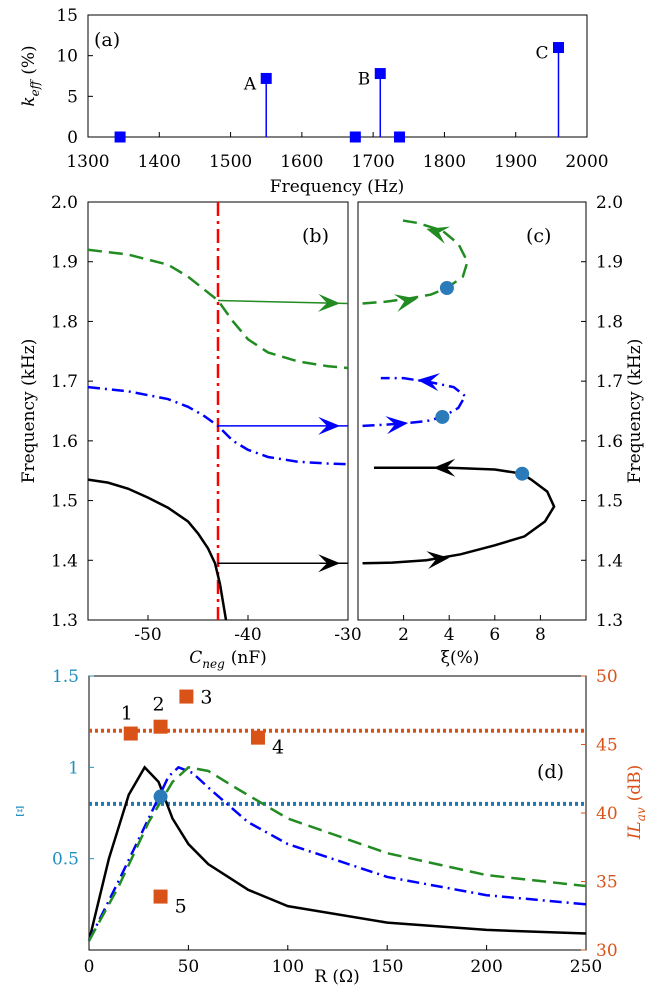 Image resolution: width=649 pixels, height=988 pixels. I want to click on panel-b-ytick-label: 1.8, so click(64, 322).